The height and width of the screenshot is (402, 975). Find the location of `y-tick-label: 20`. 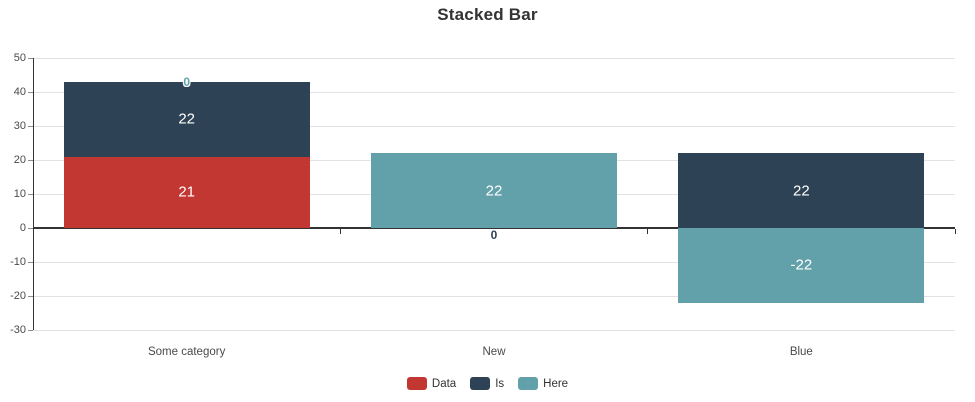

y-tick-label: 20 is located at coordinates (19, 160).